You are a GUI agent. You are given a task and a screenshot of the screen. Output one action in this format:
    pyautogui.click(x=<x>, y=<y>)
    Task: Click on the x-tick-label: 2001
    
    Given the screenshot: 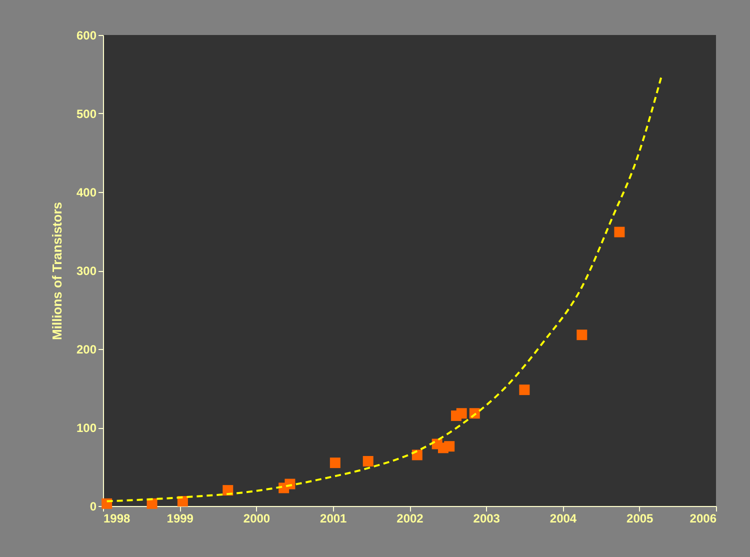 What is the action you would take?
    pyautogui.click(x=334, y=519)
    